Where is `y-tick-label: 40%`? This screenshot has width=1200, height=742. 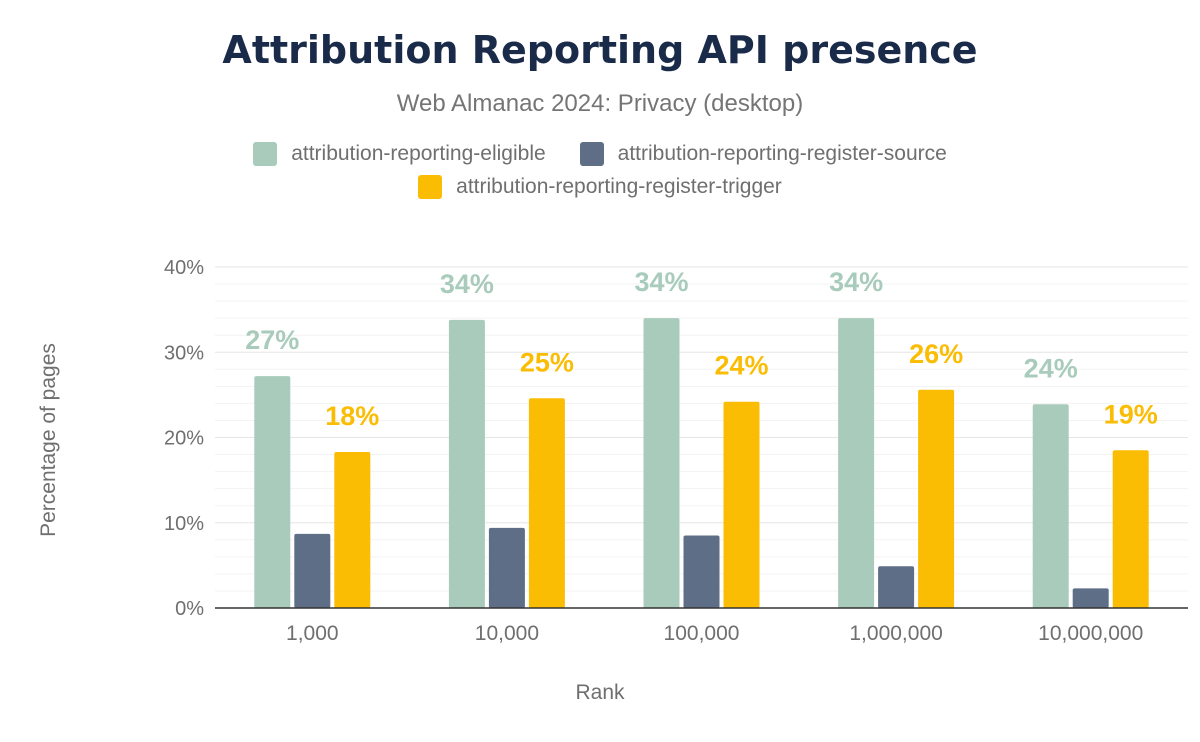
y-tick-label: 40% is located at coordinates (184, 268).